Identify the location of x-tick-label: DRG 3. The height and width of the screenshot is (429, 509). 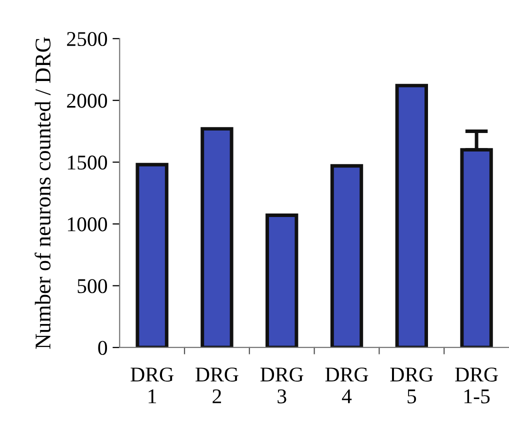
(282, 386).